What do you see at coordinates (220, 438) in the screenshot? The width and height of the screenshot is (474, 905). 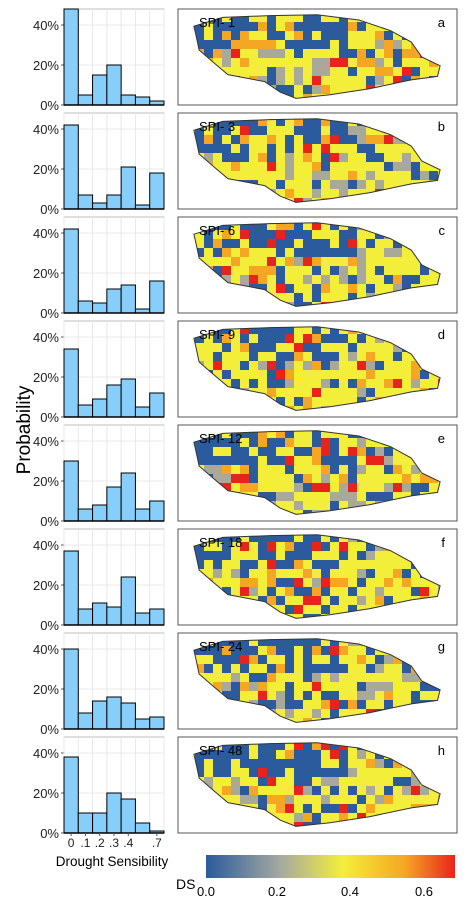 I see `spi-label: SPI- 12` at bounding box center [220, 438].